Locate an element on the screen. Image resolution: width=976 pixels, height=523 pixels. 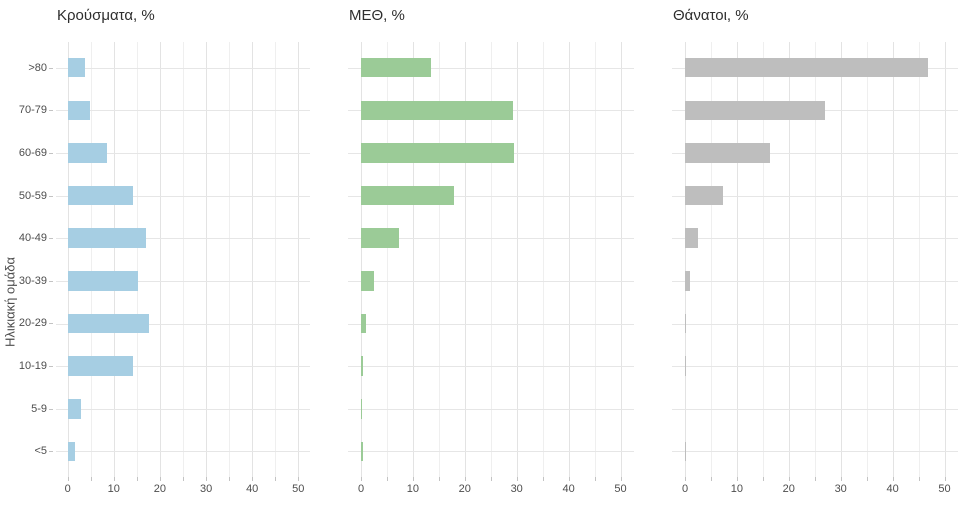
y-axis-title: Ηλικιακή ομάδα is located at coordinates (10, 302).